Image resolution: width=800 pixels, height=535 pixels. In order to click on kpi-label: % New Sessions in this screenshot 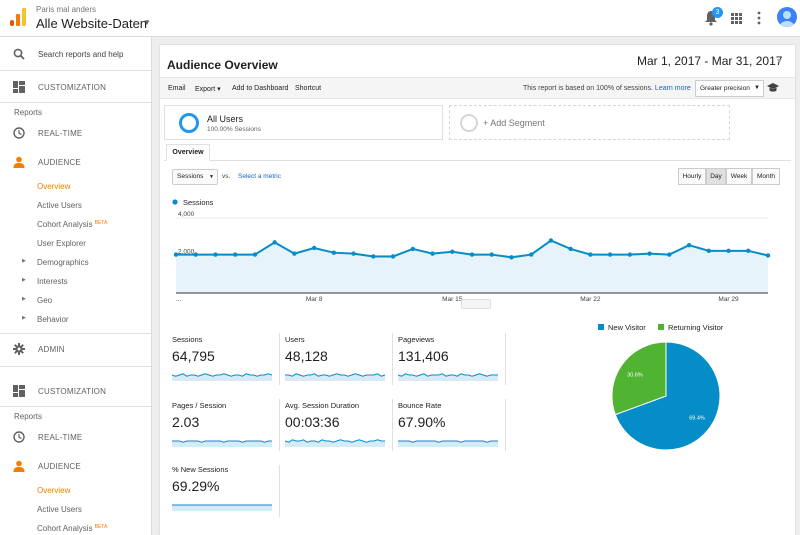, I will do `click(200, 469)`.